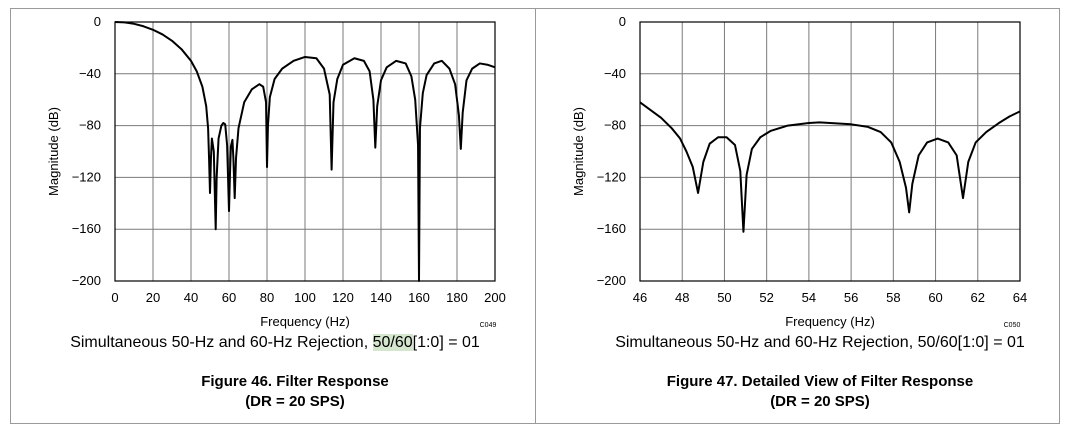  What do you see at coordinates (682, 297) in the screenshot?
I see `x-tick-label: 48` at bounding box center [682, 297].